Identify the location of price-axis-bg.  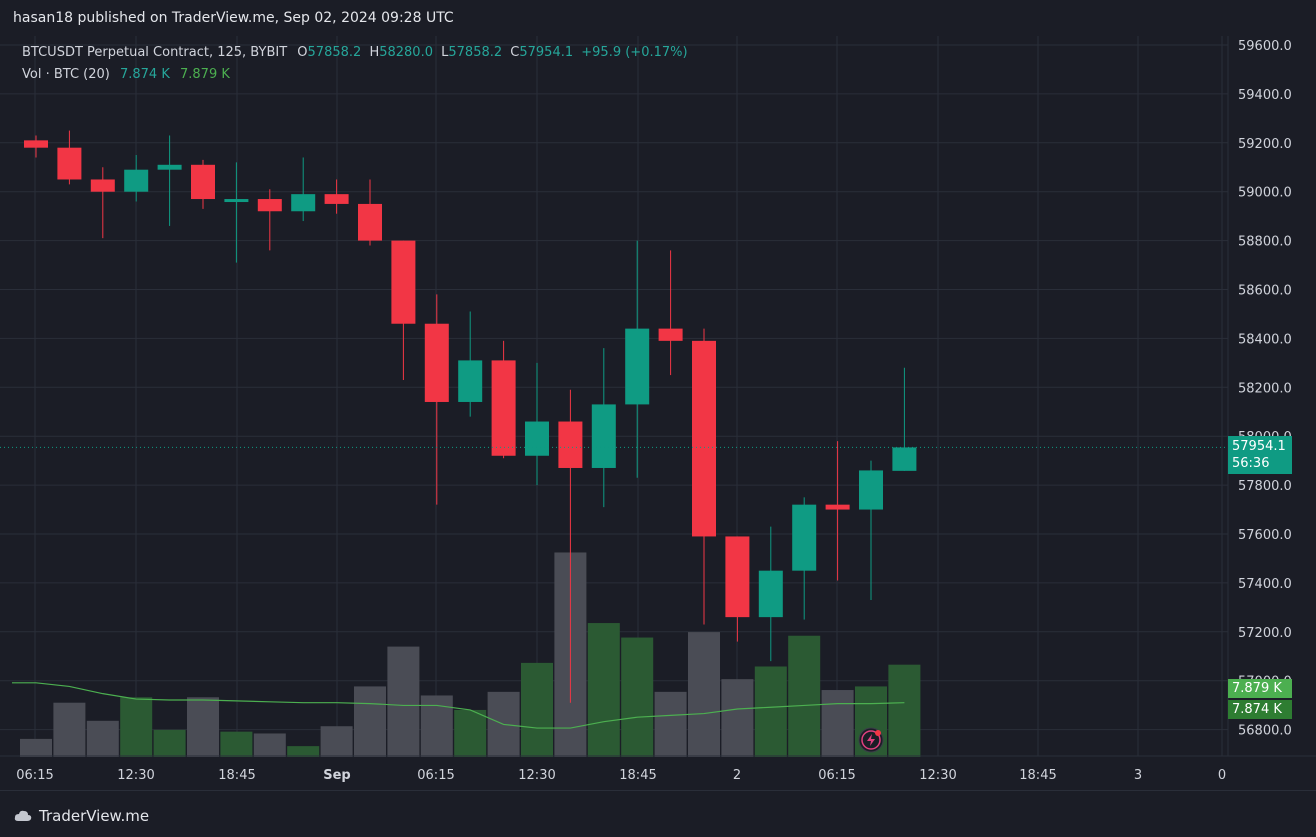
(1272, 413).